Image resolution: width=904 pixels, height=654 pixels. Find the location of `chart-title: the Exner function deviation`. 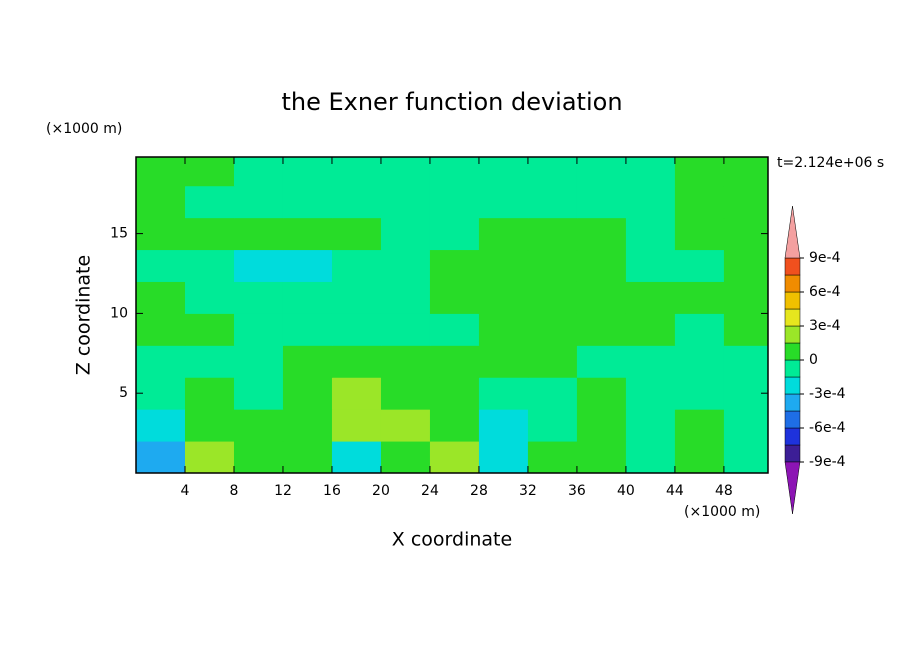

chart-title: the Exner function deviation is located at coordinates (451, 102).